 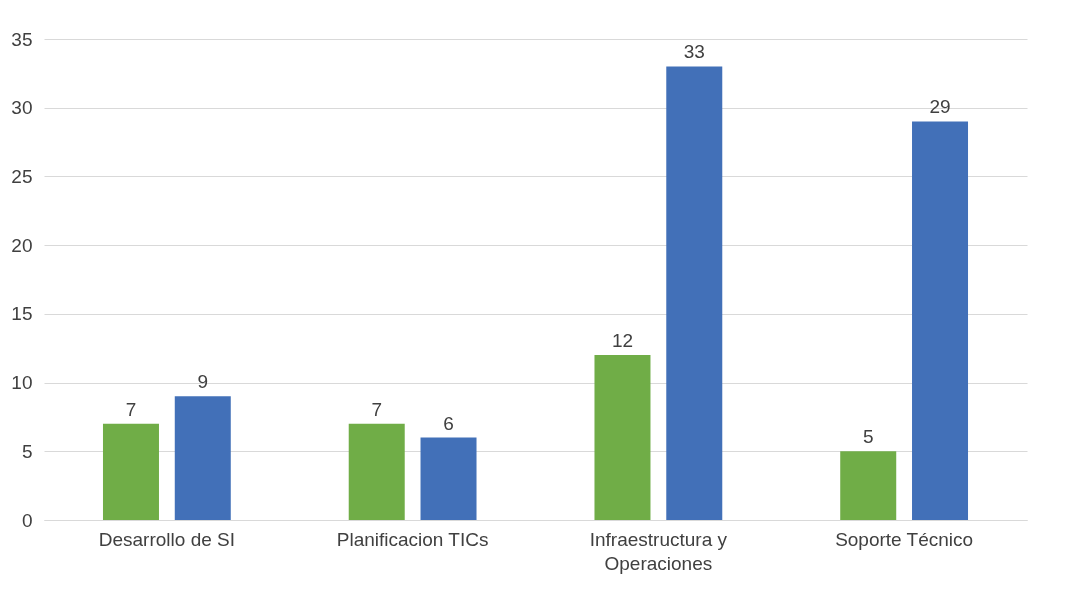 I want to click on y-tick-label: 15, so click(x=22, y=314).